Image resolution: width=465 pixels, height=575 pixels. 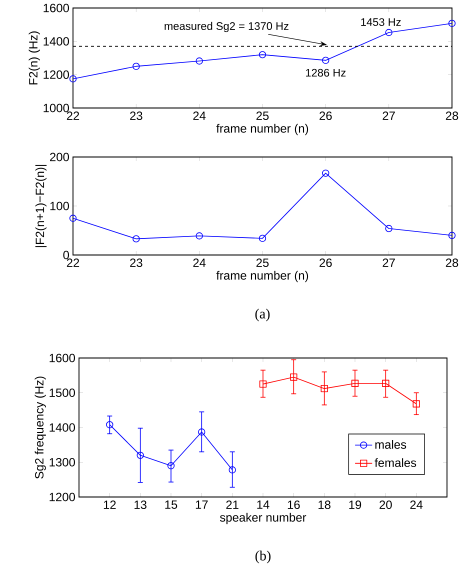 I want to click on x-tick-label: 19, so click(x=355, y=505).